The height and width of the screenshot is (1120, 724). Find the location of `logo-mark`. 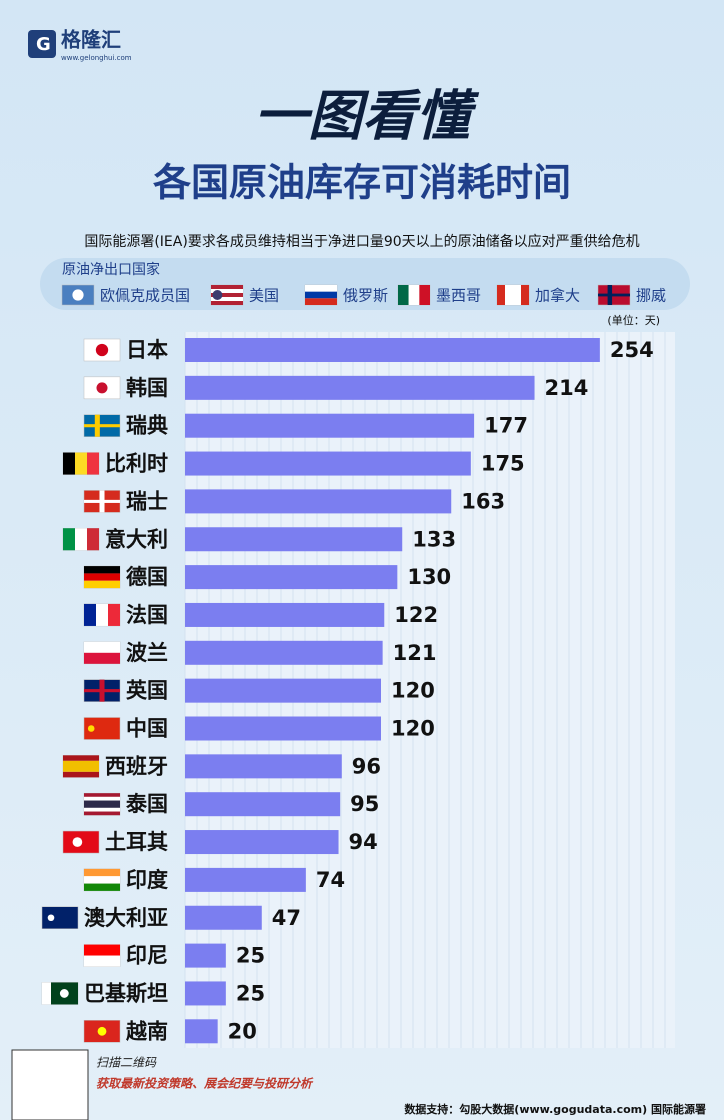

logo-mark is located at coordinates (42, 44).